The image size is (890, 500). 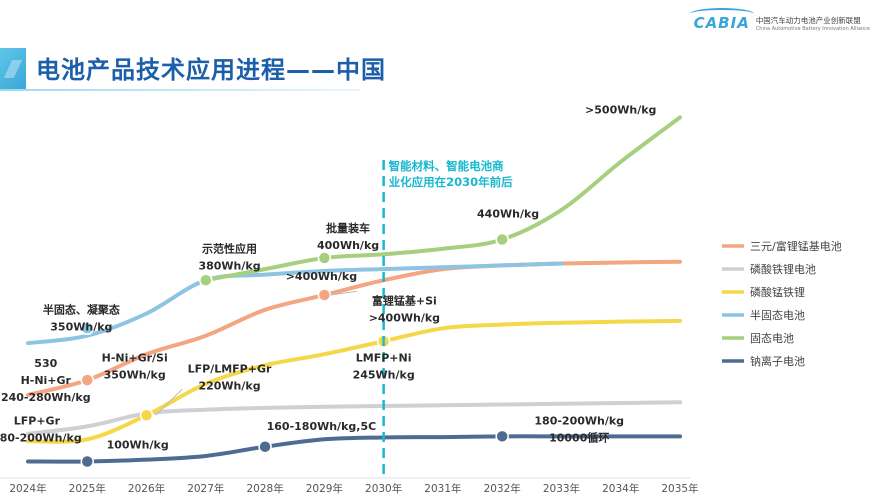 I want to click on annotation-label: 440Wh/kg, so click(x=508, y=213).